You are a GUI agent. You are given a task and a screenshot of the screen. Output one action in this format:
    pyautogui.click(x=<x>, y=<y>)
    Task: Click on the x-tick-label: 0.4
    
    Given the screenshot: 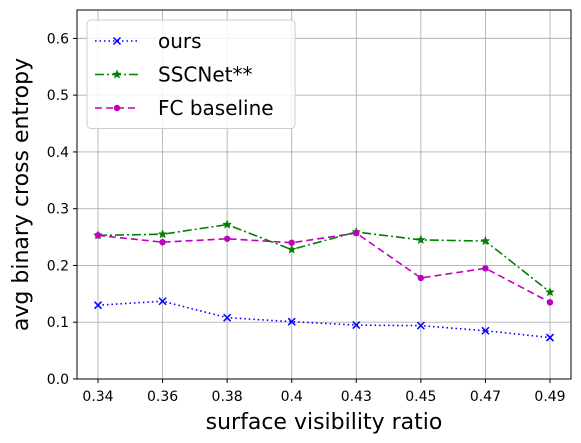 What is the action you would take?
    pyautogui.click(x=292, y=397)
    